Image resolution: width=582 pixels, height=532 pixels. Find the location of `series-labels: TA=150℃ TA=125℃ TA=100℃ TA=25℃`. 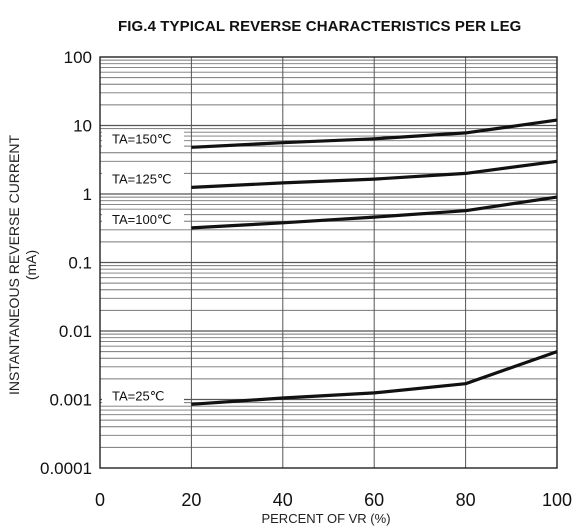

series-labels: TA=150℃ TA=125℃ TA=100℃ TA=25℃ is located at coordinates (143, 267).